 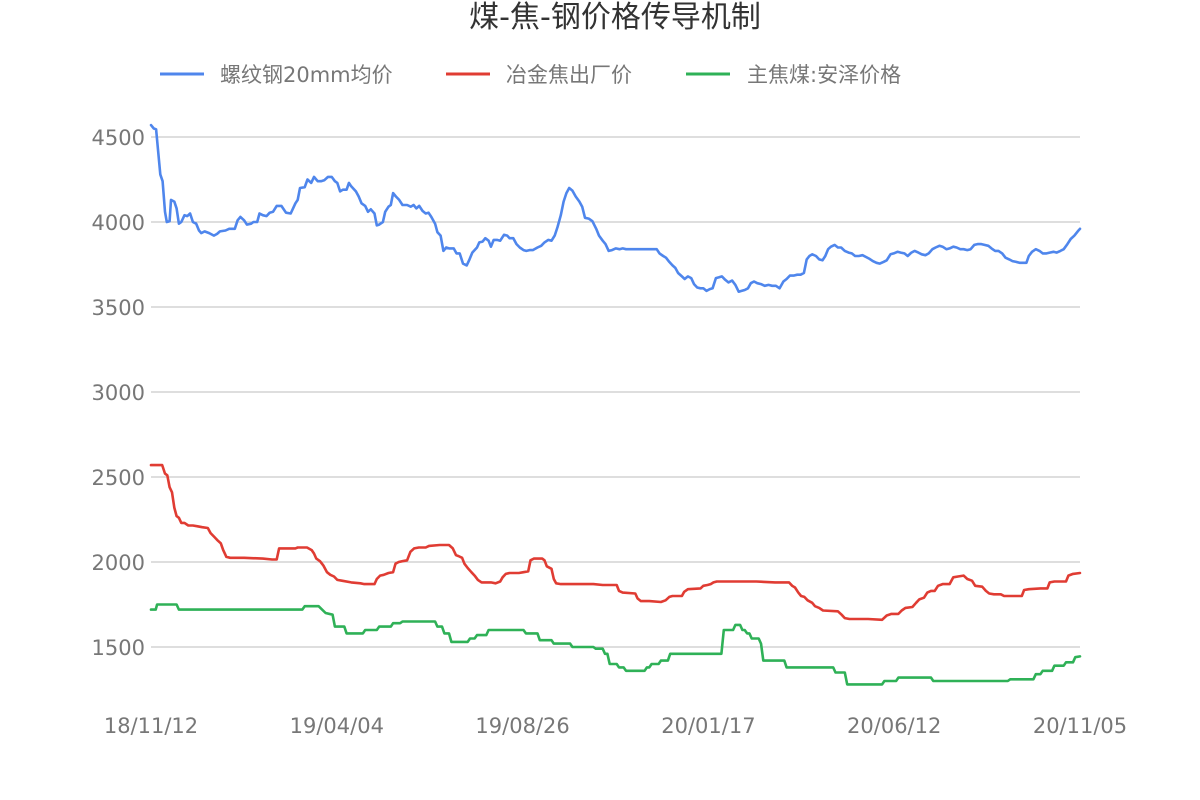 What do you see at coordinates (118, 648) in the screenshot?
I see `y-tick-label: 1500` at bounding box center [118, 648].